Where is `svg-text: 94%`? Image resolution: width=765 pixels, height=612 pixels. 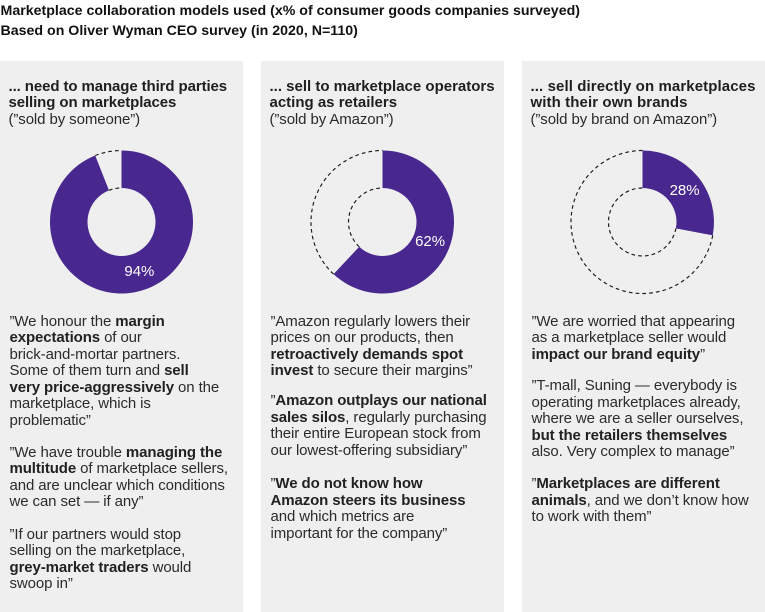
svg-text: 94% is located at coordinates (139, 271).